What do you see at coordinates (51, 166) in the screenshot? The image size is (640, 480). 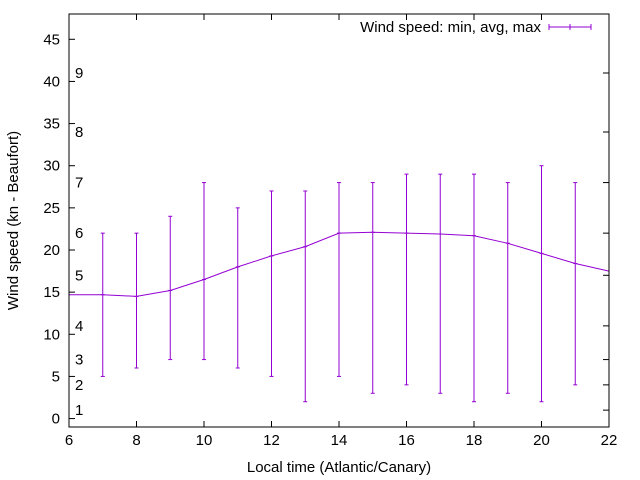 I see `y-tick-label-30: 30` at bounding box center [51, 166].